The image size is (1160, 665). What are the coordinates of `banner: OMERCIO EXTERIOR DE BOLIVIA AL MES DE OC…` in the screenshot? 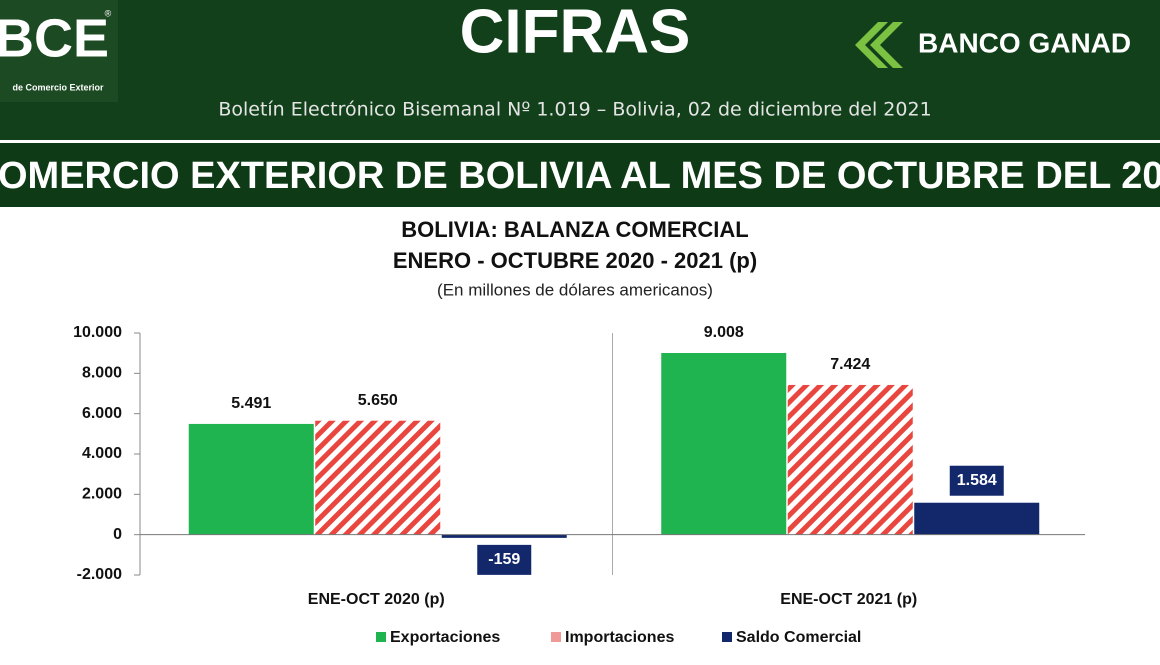 It's located at (580, 176).